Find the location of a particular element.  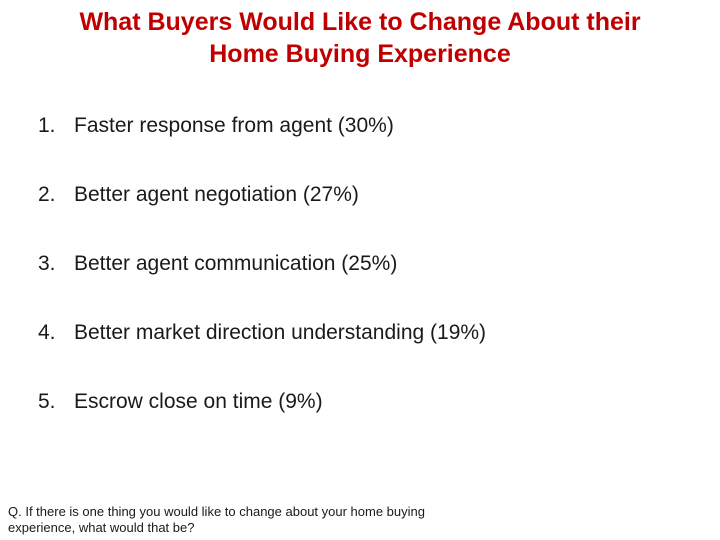

list-item-text: Better agent communication (25%) is located at coordinates (236, 263).